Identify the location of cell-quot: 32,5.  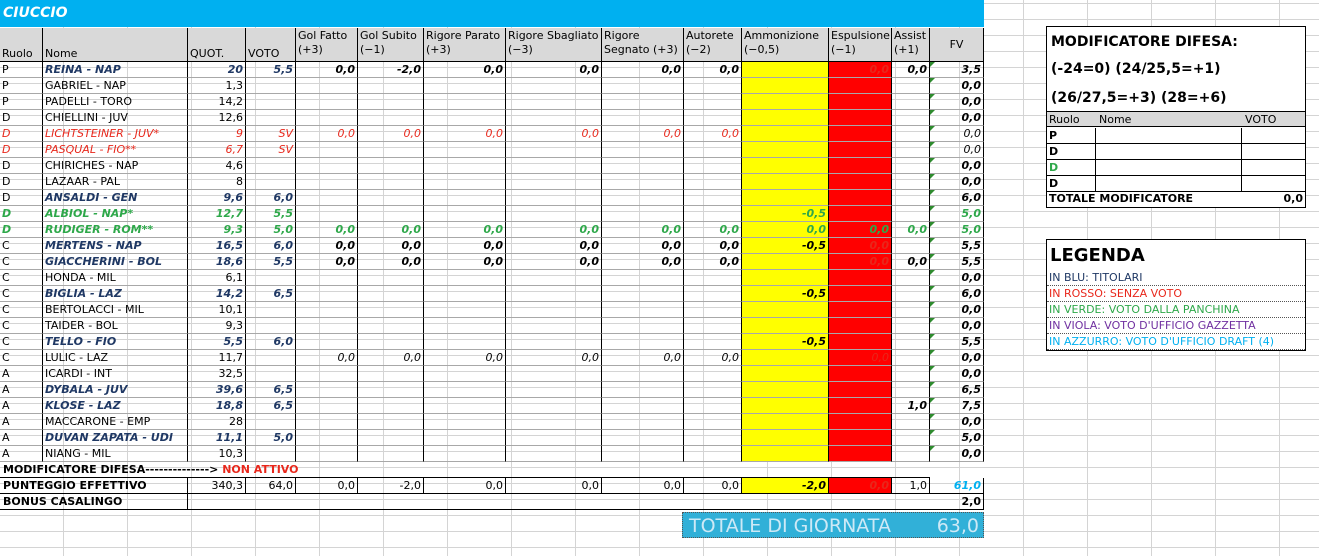
(217, 374).